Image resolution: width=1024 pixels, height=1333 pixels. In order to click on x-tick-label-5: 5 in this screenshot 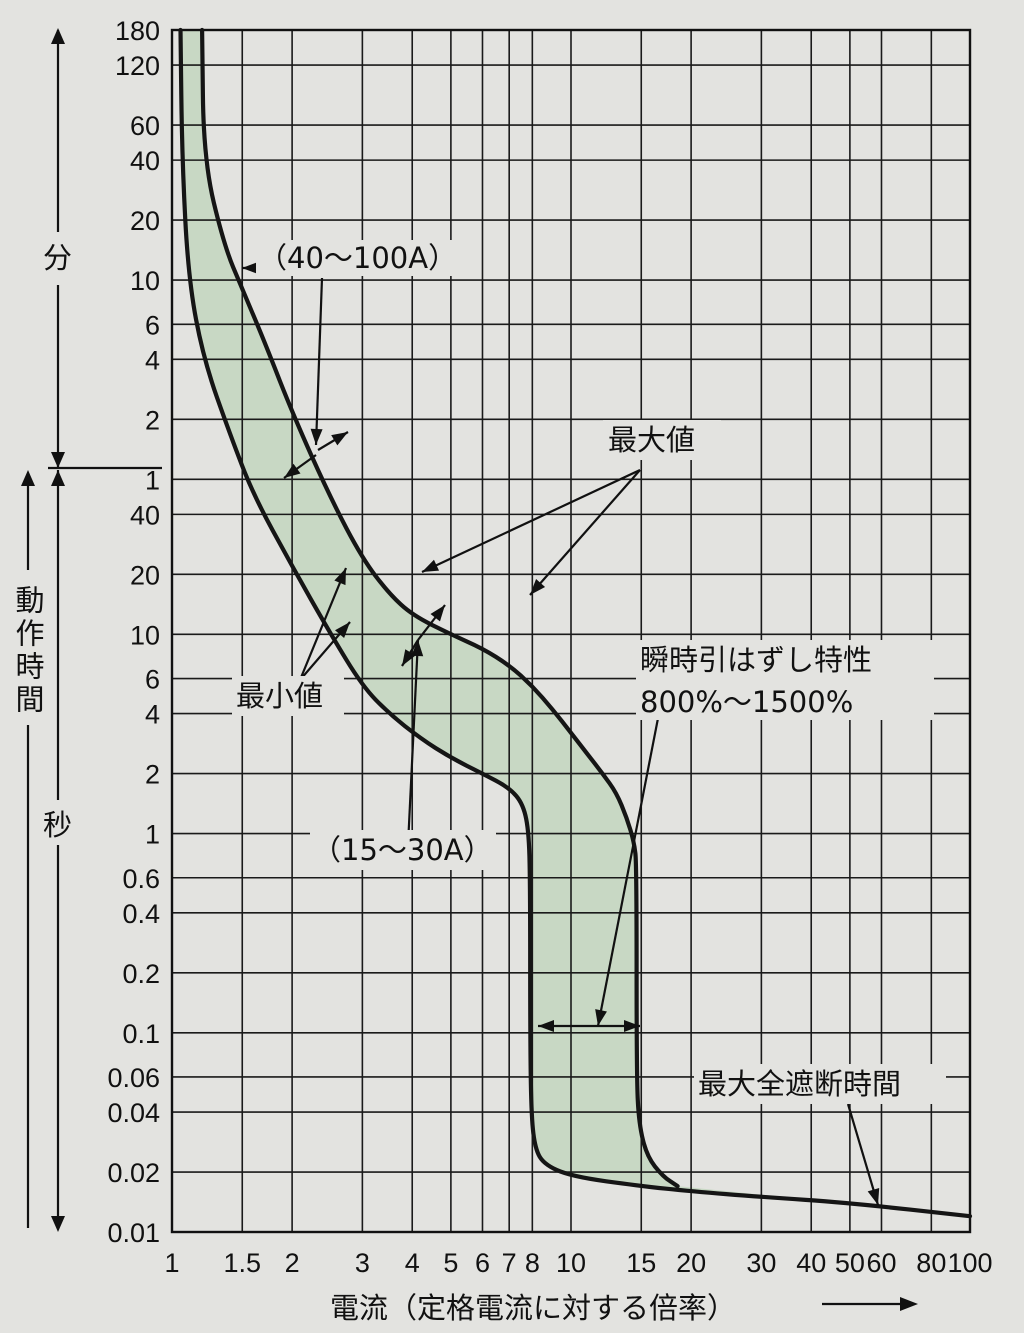, I will do `click(450, 1263)`.